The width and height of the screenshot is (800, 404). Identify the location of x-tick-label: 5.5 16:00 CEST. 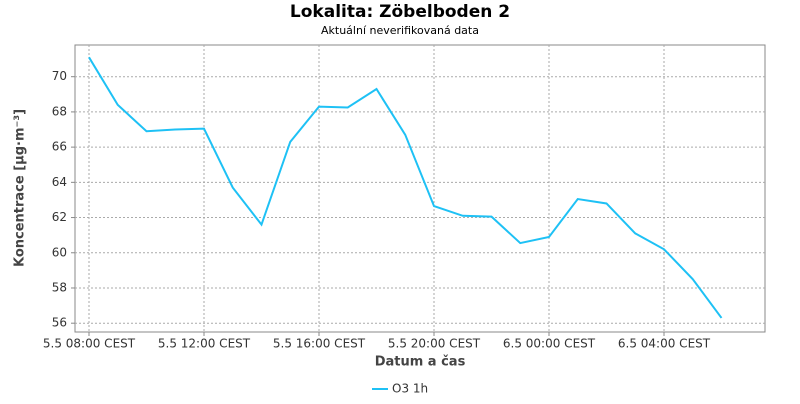
(319, 344).